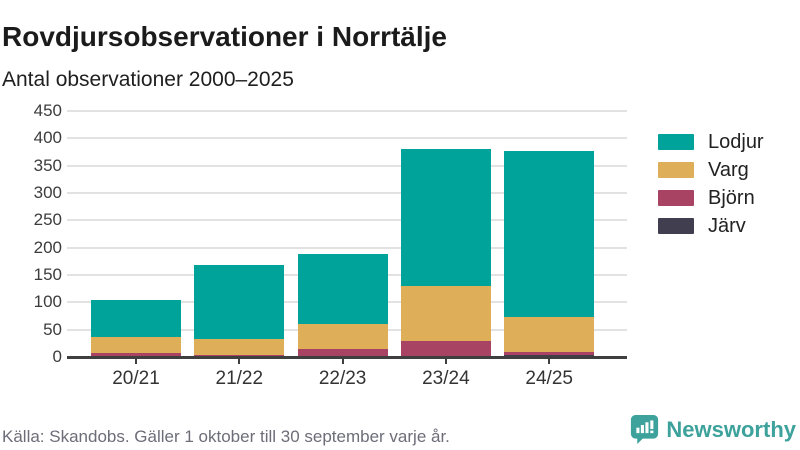 This screenshot has height=450, width=800. I want to click on chart-subtitle: Antal observationer 2000–2025, so click(148, 79).